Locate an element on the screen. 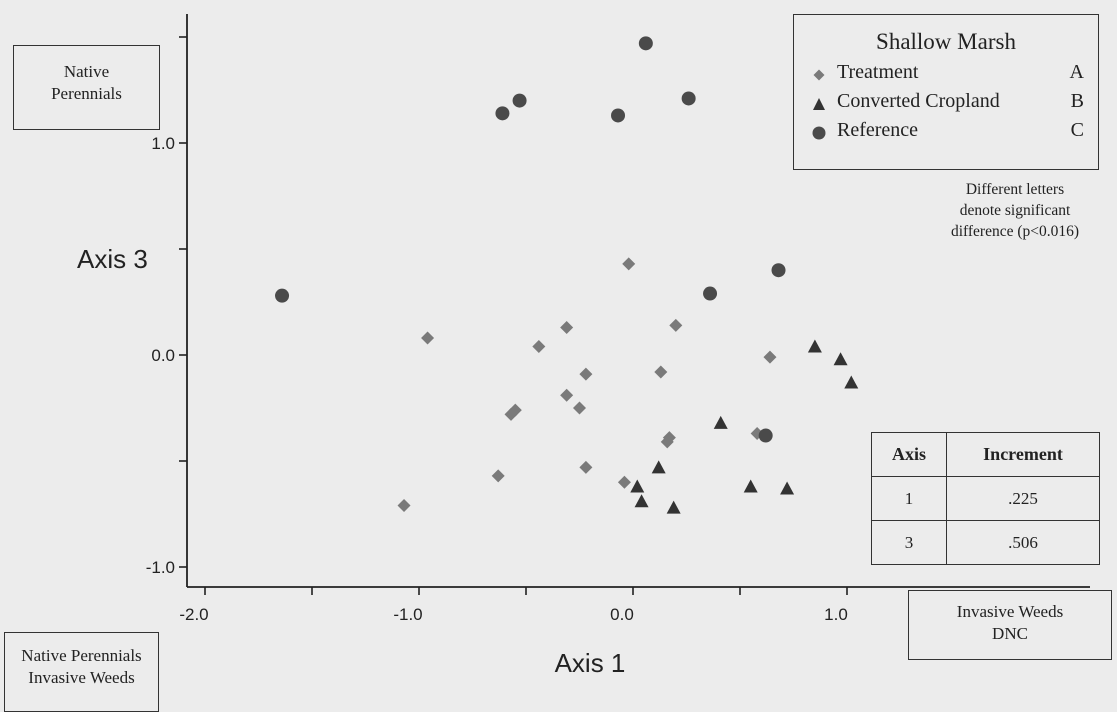 Image resolution: width=1117 pixels, height=712 pixels. annotation-native-perennials: Native Perennials is located at coordinates (86, 87).